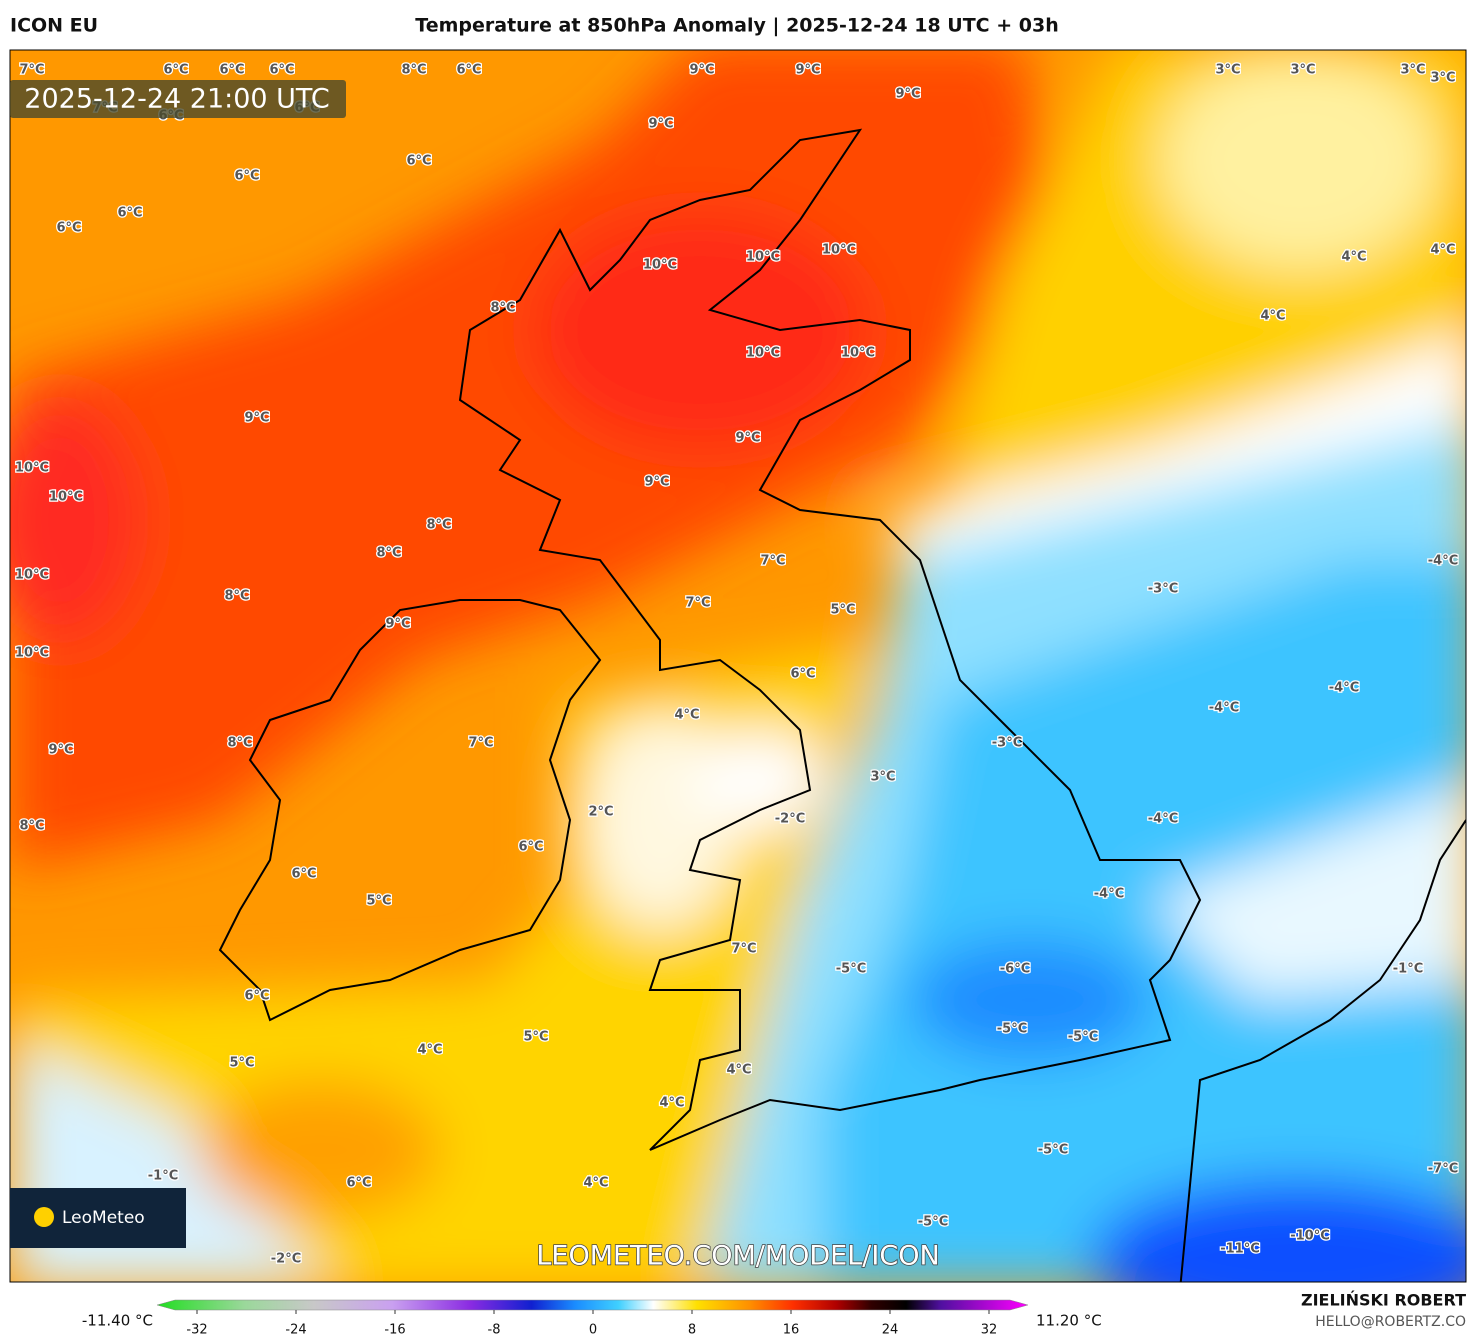  What do you see at coordinates (196, 1330) in the screenshot?
I see `colorbar-tick-label: -32` at bounding box center [196, 1330].